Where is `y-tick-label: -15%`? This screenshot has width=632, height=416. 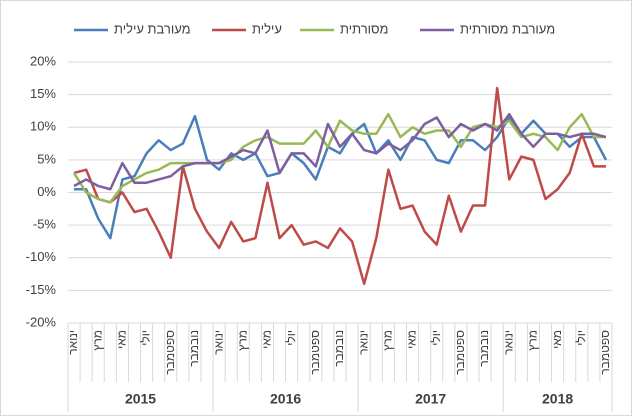
y-tick-label: -15% is located at coordinates (41, 289).